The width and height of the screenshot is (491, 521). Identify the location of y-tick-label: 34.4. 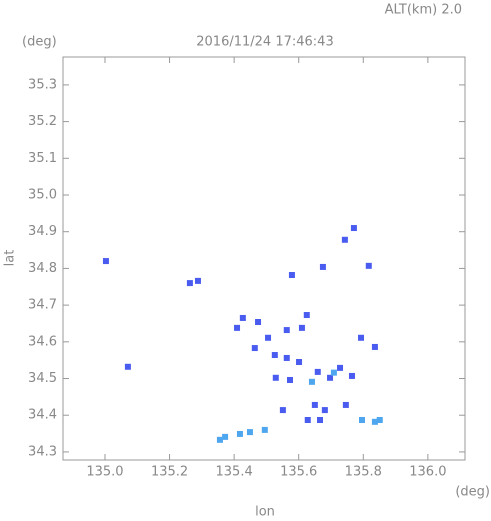
(42, 415).